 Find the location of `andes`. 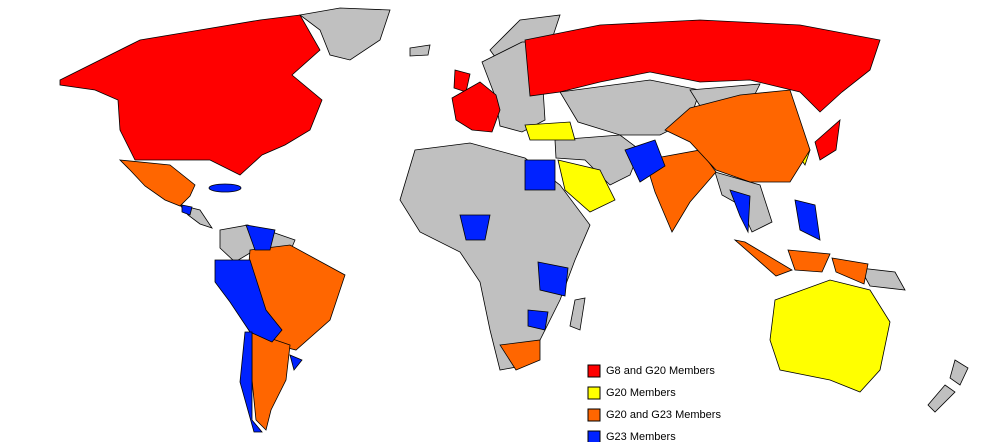

andes is located at coordinates (248, 301).